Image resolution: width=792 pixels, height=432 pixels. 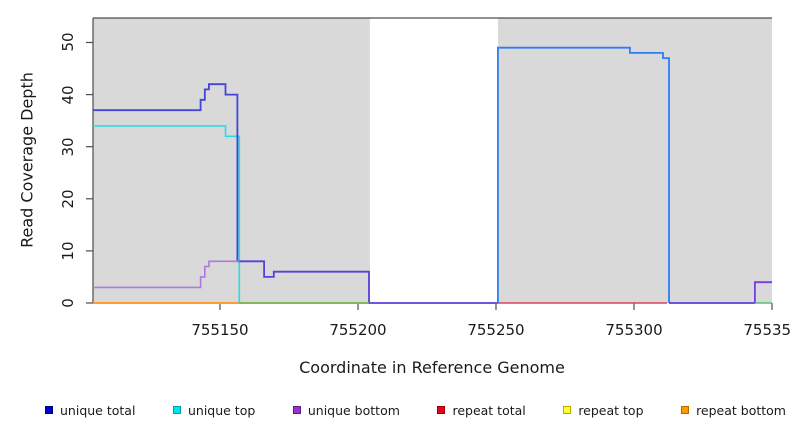 I want to click on x-tick-label: 755250, so click(x=496, y=330).